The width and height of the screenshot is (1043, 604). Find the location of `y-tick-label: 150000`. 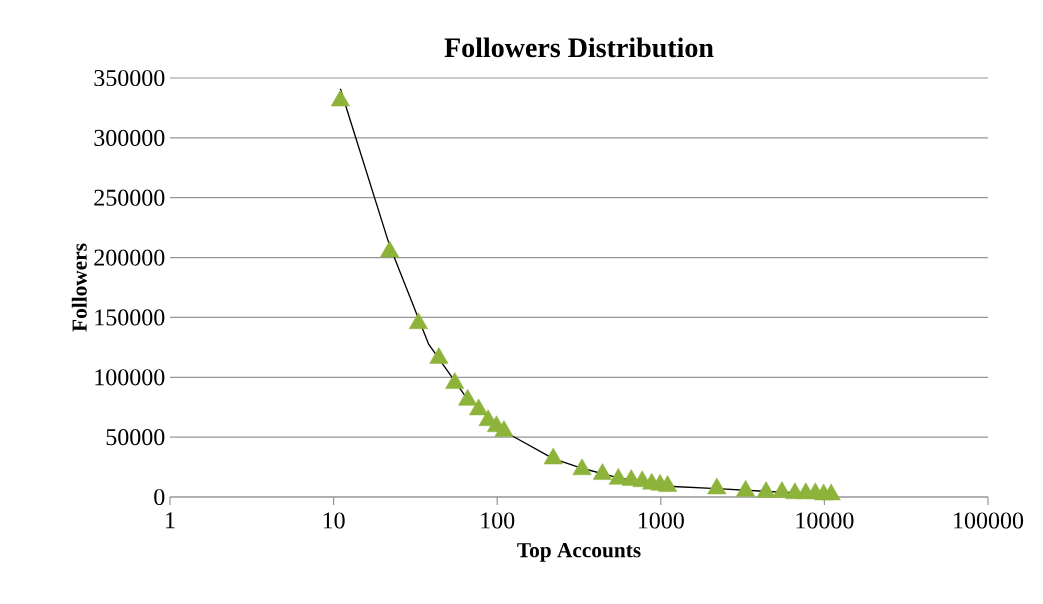

y-tick-label: 150000 is located at coordinates (130, 317).